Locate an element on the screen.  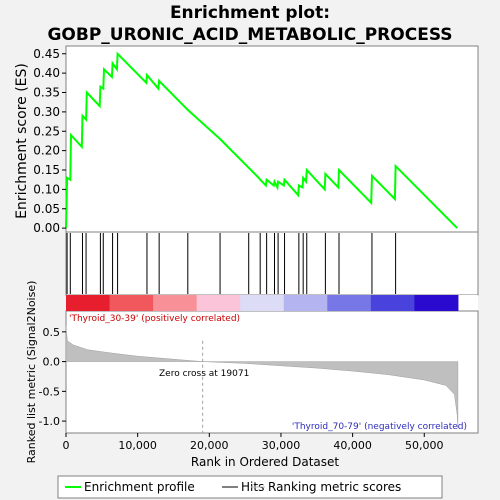
metric-ytick-label-1: 0.0 is located at coordinates (52, 362).